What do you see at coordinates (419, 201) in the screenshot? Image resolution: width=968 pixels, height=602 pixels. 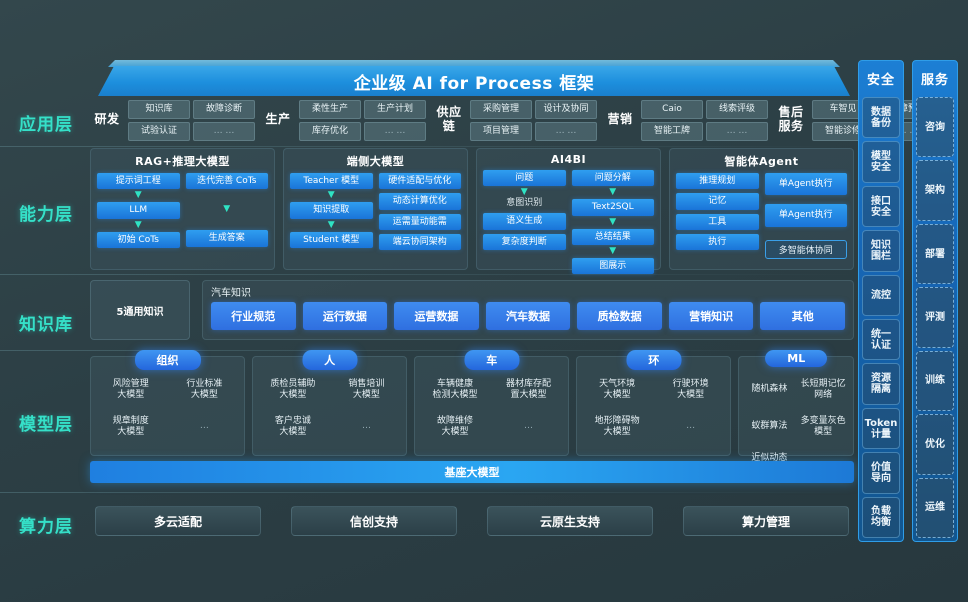 I see `capability-node: 动态计算优化` at bounding box center [419, 201].